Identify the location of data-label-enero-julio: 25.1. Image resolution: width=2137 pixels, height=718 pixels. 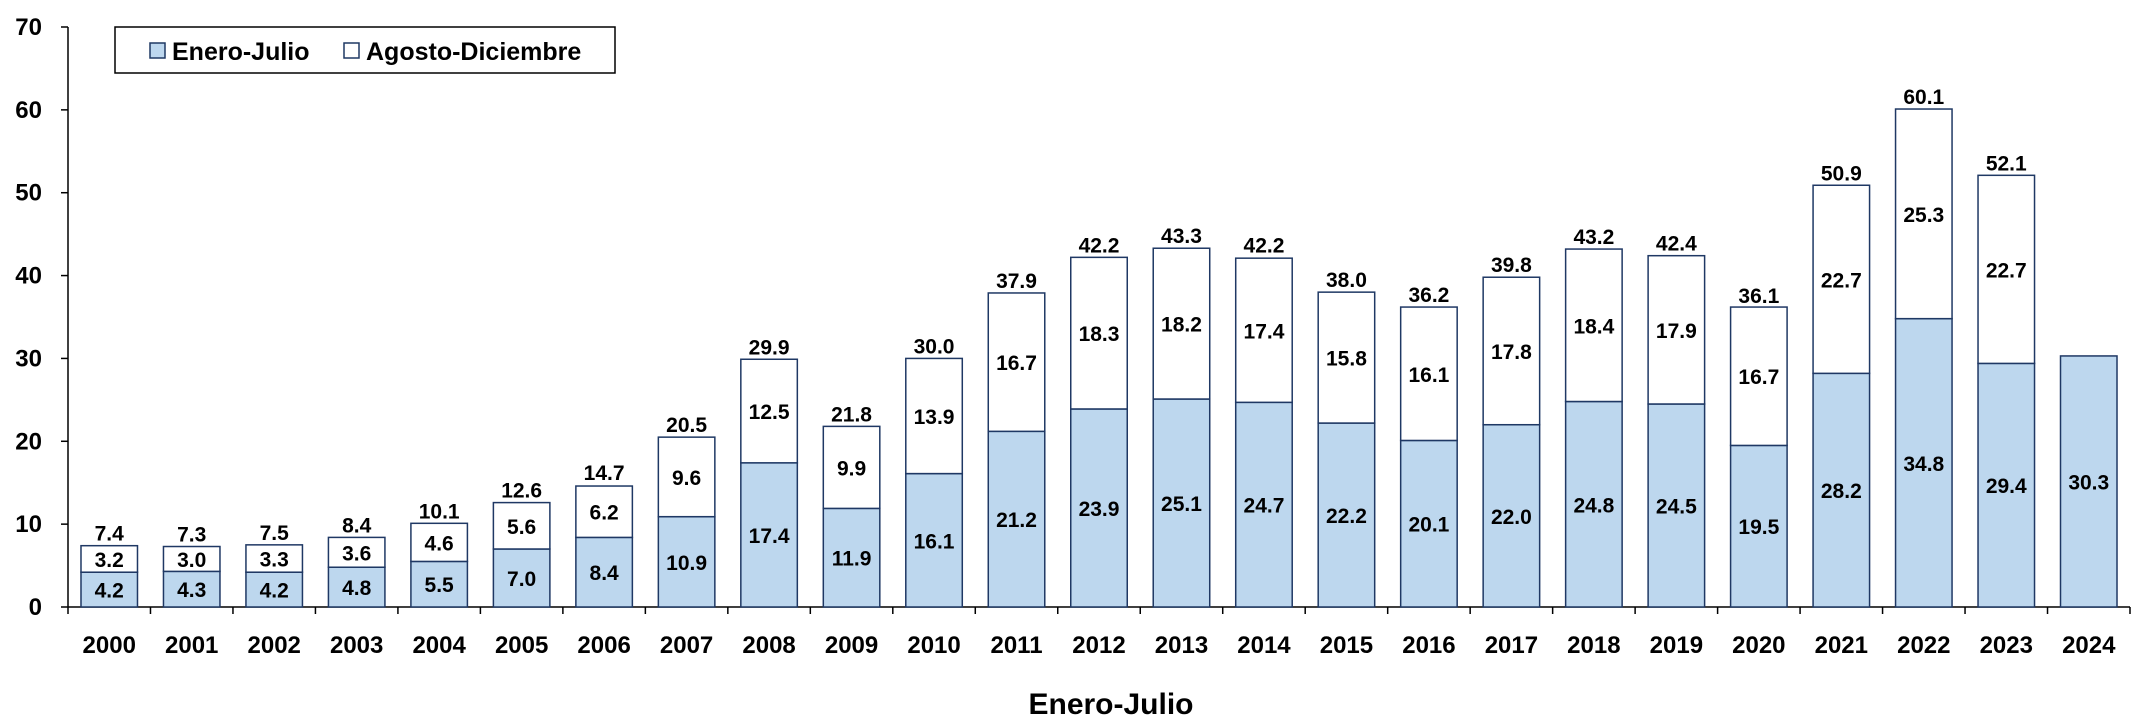
(1181, 504).